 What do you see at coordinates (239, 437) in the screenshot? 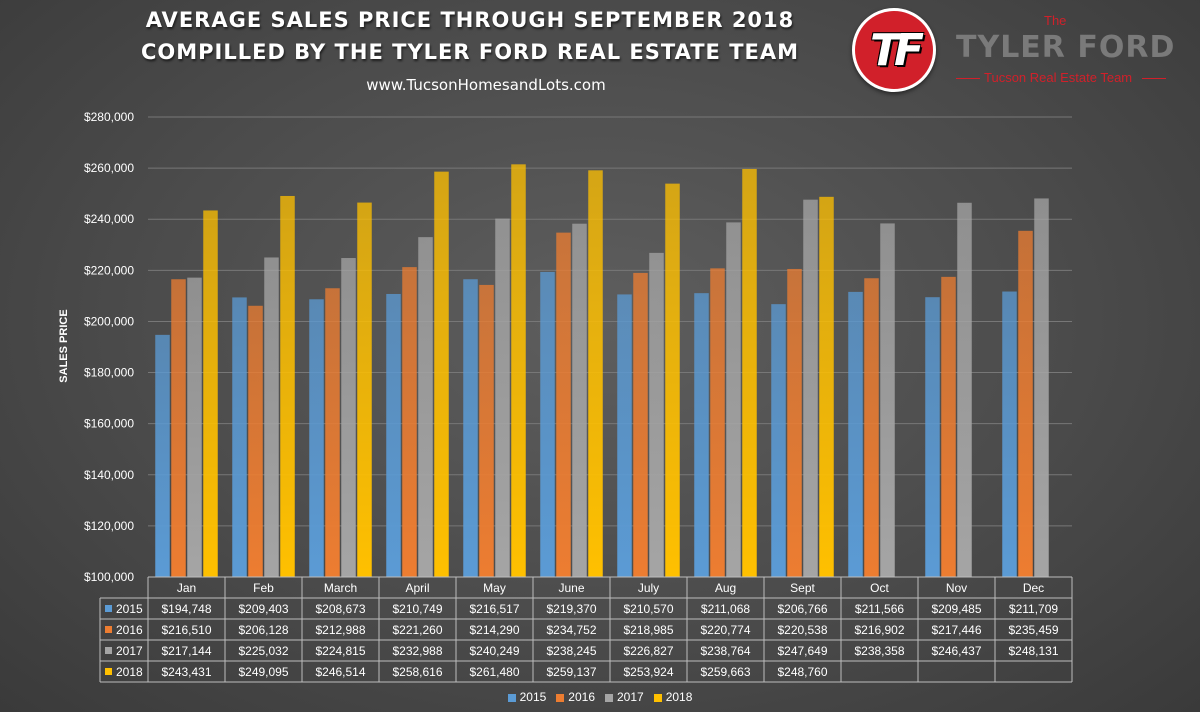
I see `bar-2015-feb` at bounding box center [239, 437].